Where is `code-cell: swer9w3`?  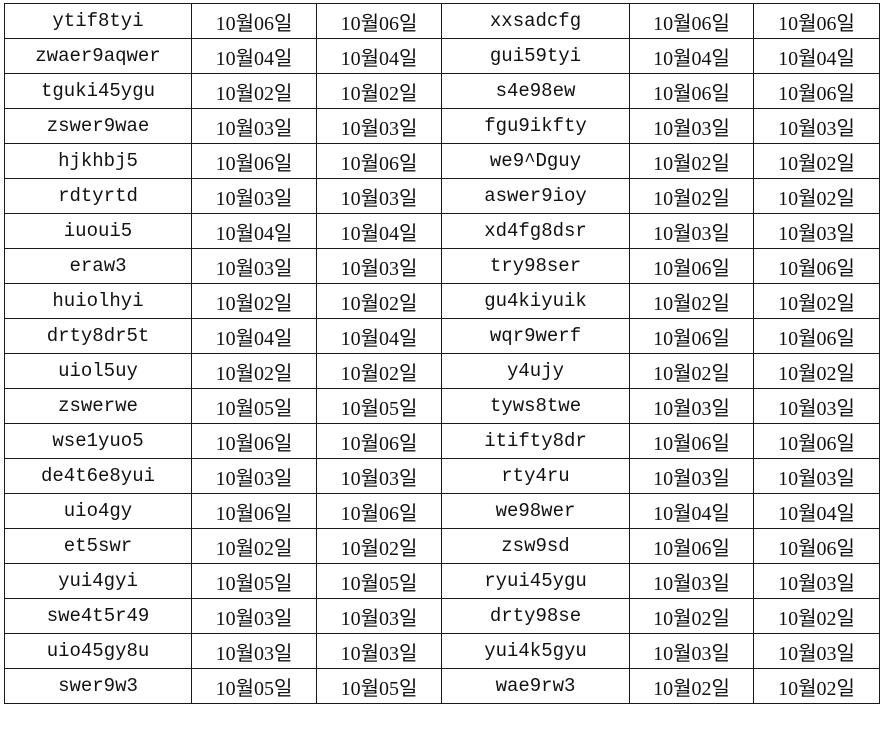
code-cell: swer9w3 is located at coordinates (98, 686).